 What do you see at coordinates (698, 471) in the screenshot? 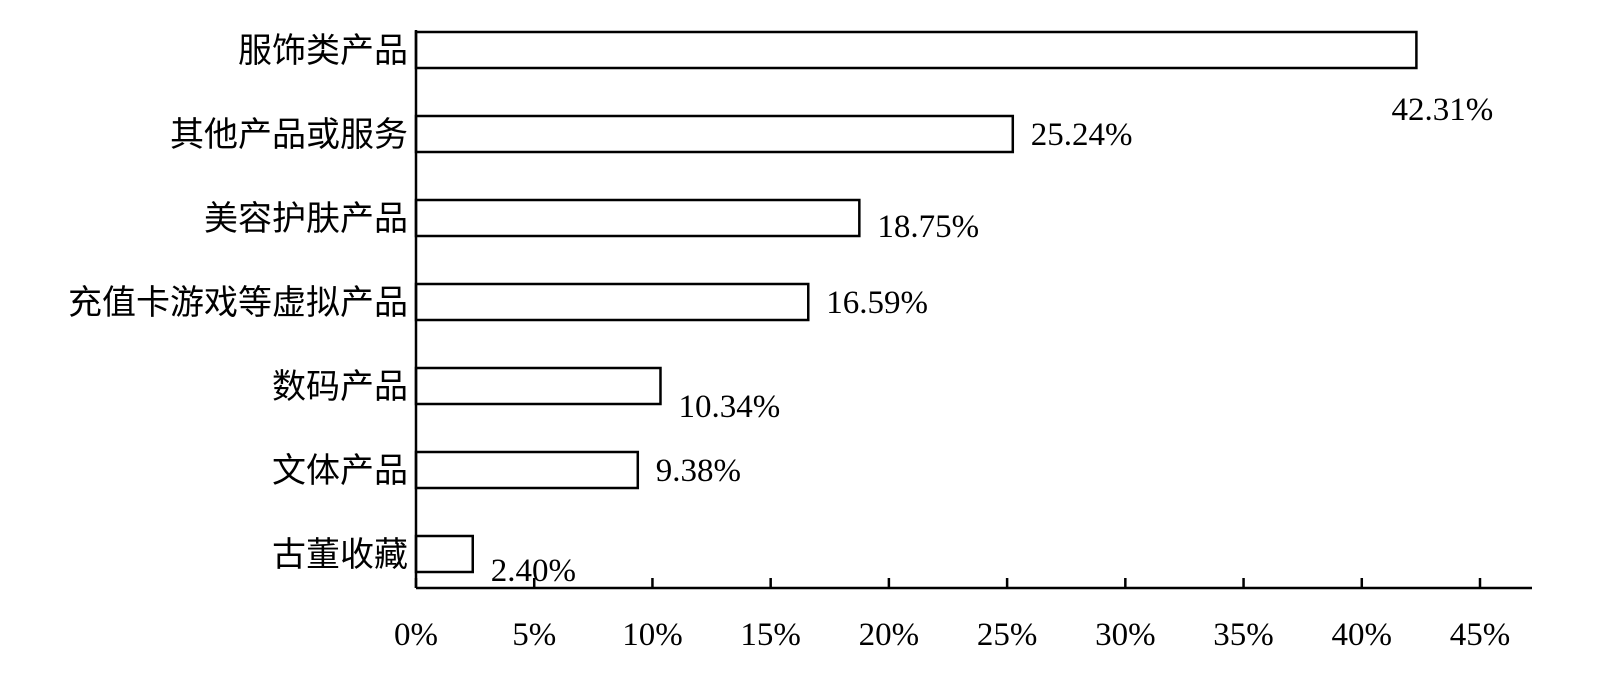
I see `value-label: 9.38%` at bounding box center [698, 471].